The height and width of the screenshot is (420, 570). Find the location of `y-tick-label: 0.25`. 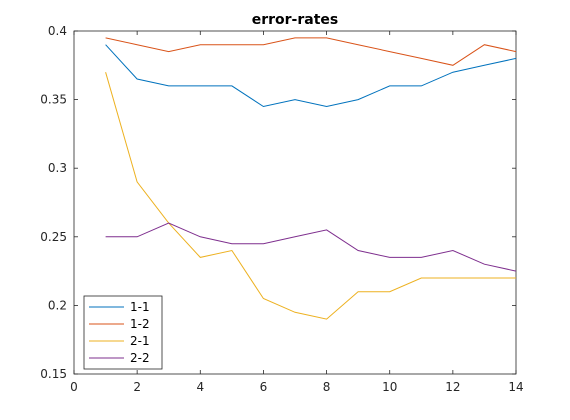

y-tick-label: 0.25 is located at coordinates (53, 237).